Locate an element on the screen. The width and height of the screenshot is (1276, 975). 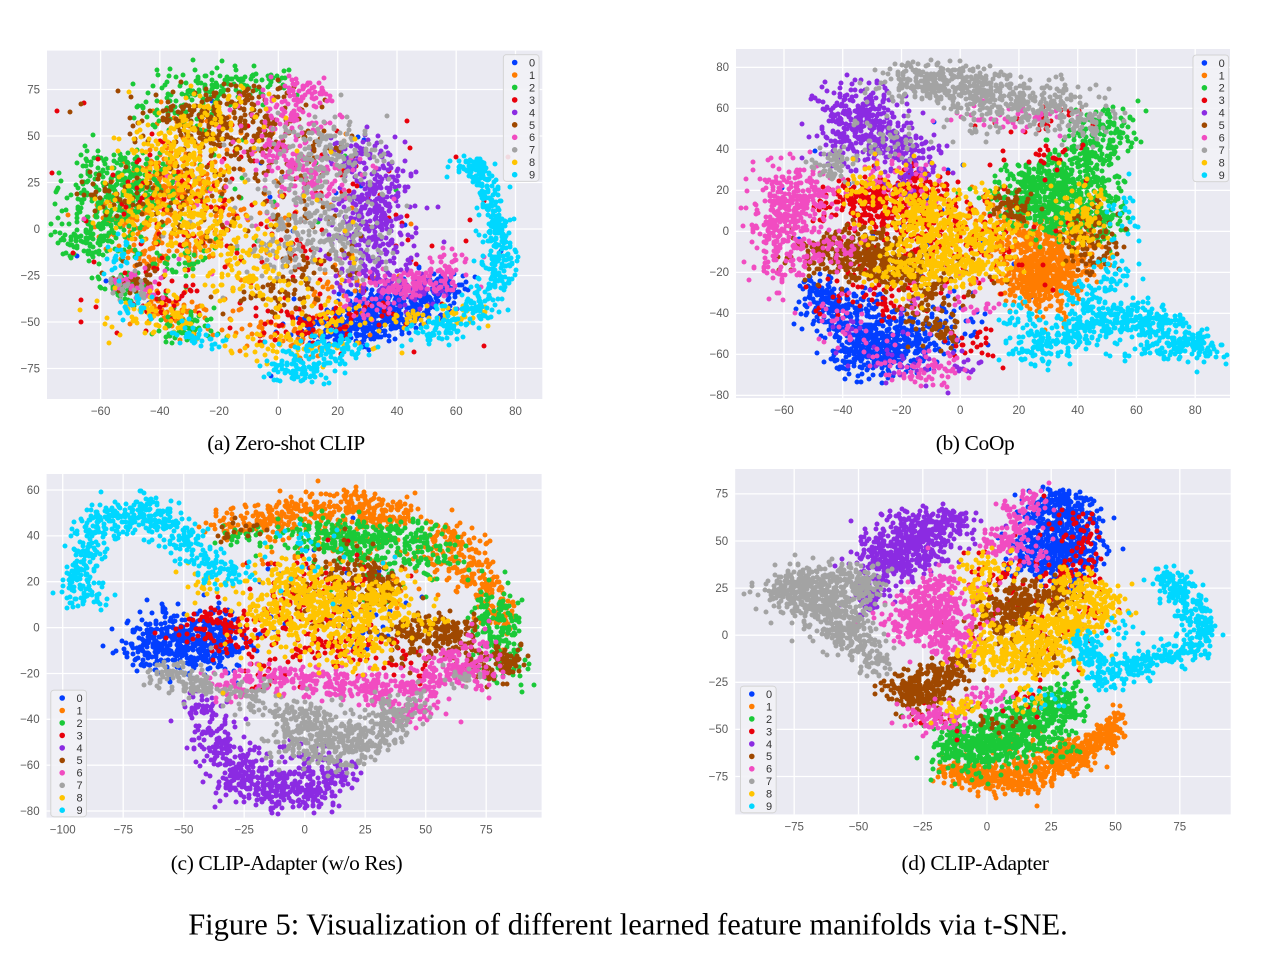
svg-text: (d) CLIP-Adapter is located at coordinates (974, 863).